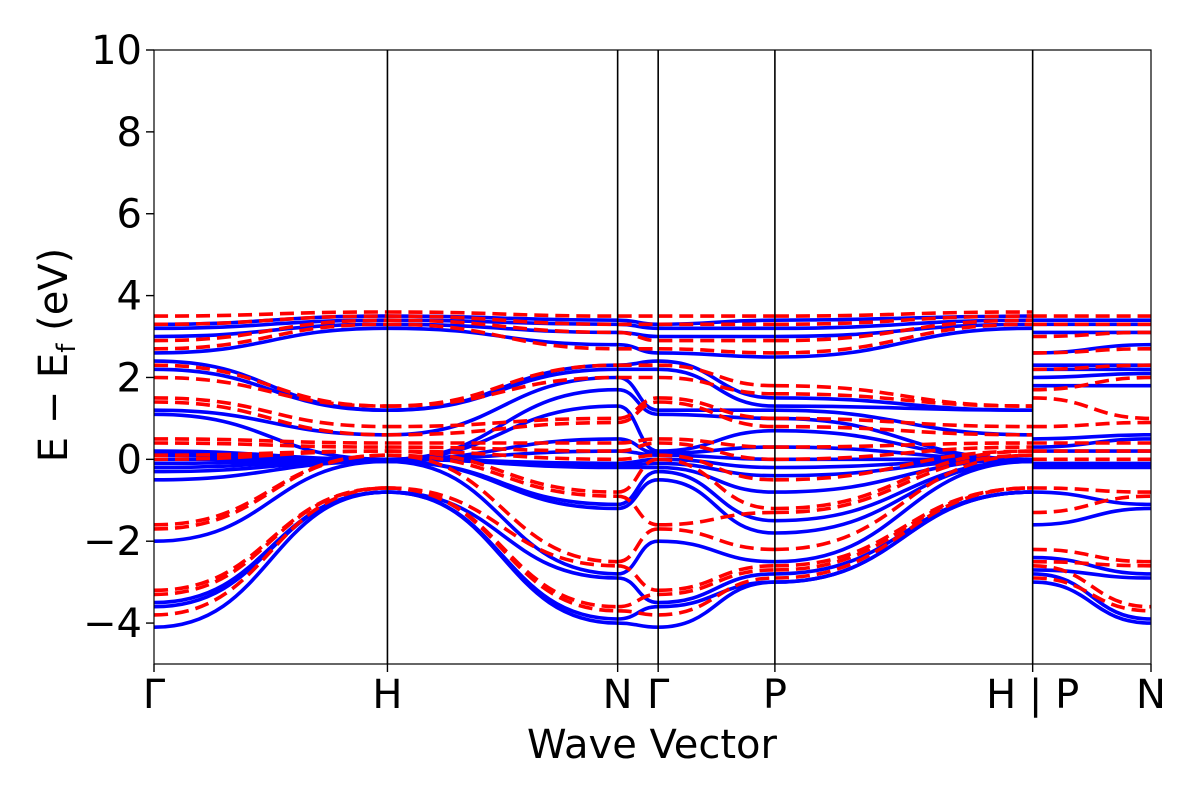  I want to click on y-tick-label: 8, so click(129, 133).